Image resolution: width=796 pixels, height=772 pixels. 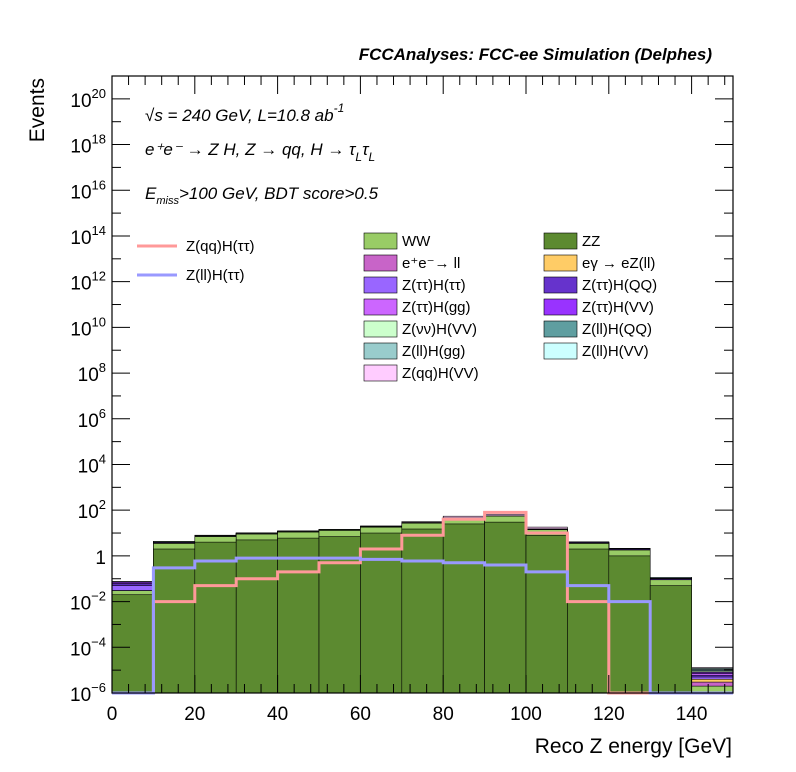 I want to click on legend-label: Z(ll)H(gg), so click(x=433, y=351).